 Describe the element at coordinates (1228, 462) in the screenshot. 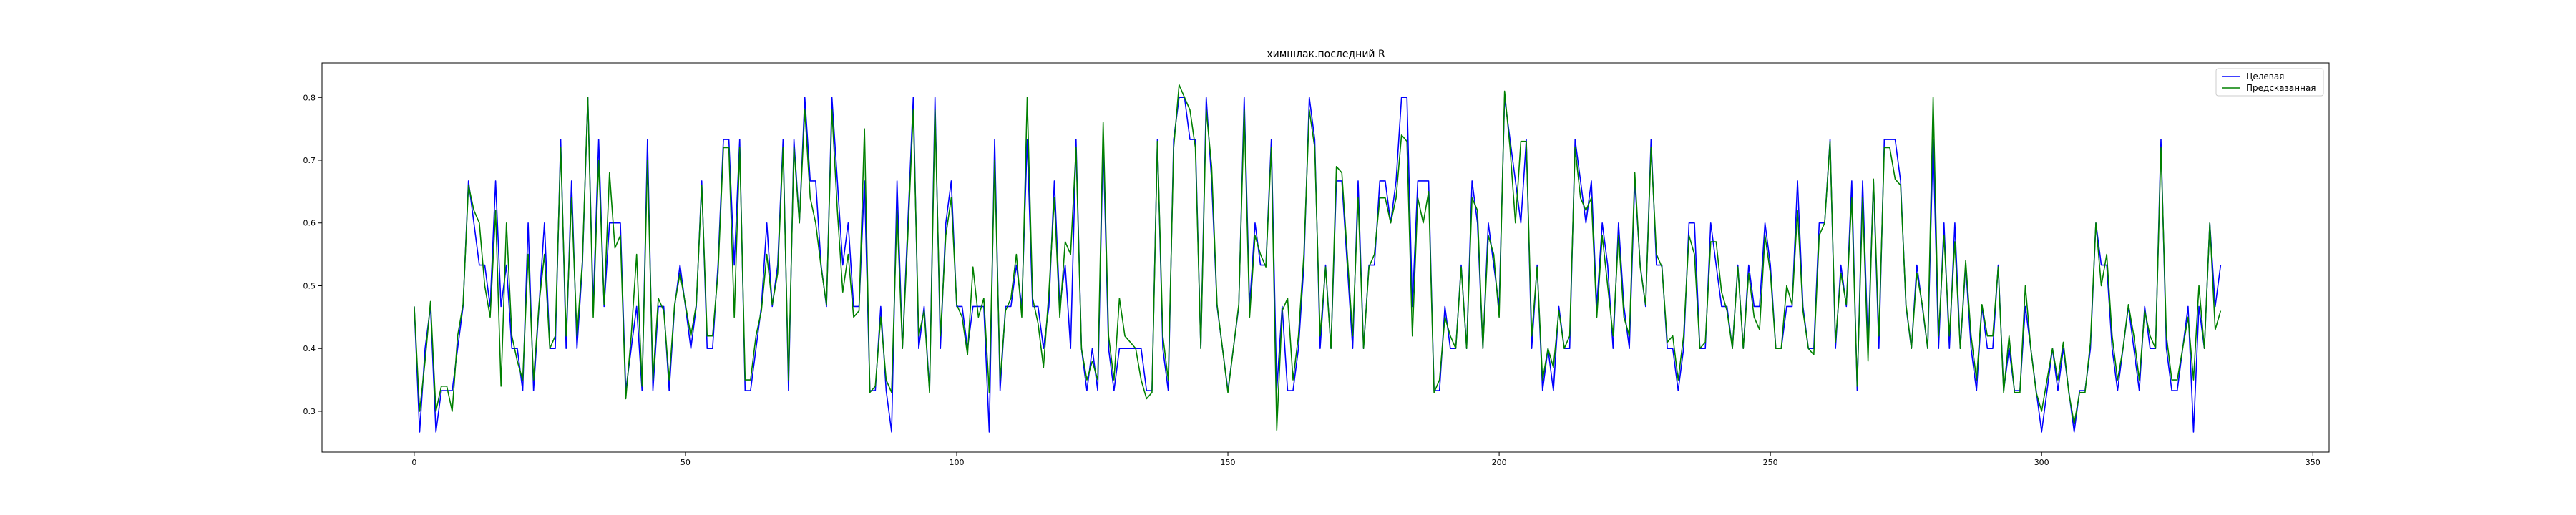

I see `x-tick-label: 150` at that location.